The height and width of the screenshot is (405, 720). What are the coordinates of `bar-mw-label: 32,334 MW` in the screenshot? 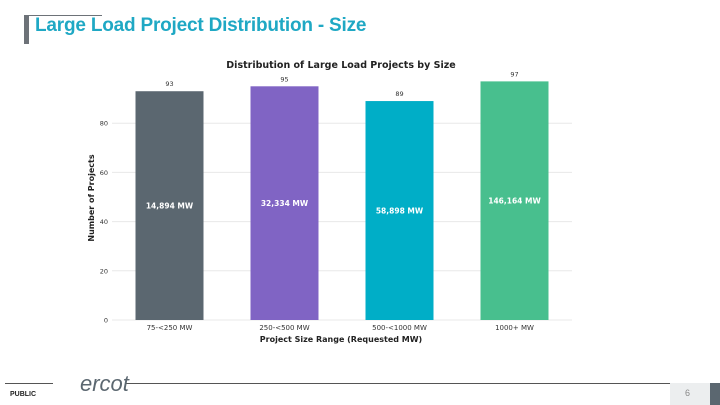 It's located at (285, 203).